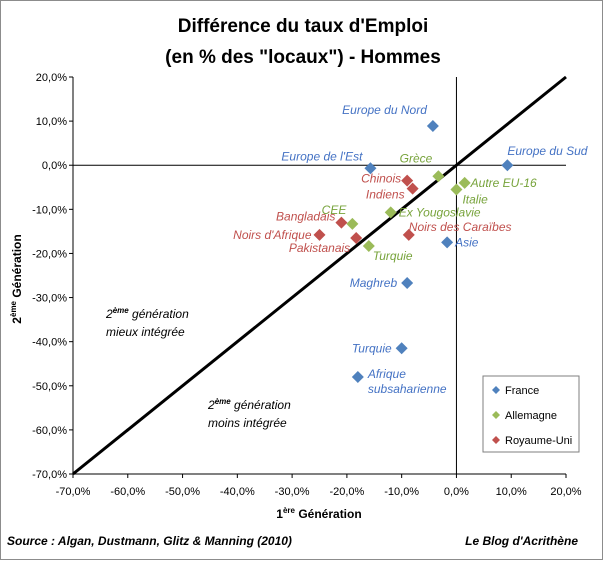 Image resolution: width=603 pixels, height=564 pixels. What do you see at coordinates (565, 492) in the screenshot?
I see `x-tick-label: 20,0%` at bounding box center [565, 492].